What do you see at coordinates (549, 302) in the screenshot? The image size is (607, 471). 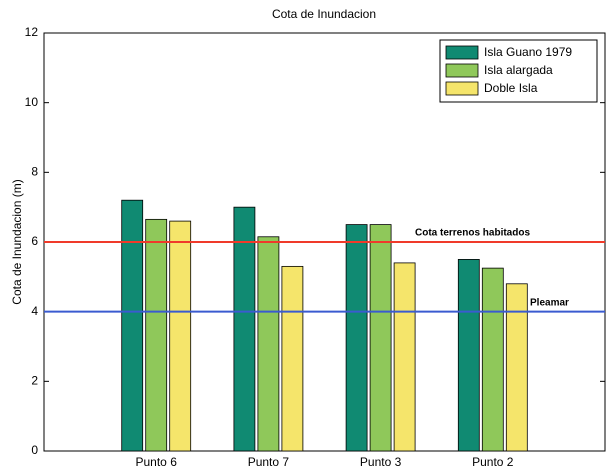 I see `reference-label: Pleamar` at bounding box center [549, 302].